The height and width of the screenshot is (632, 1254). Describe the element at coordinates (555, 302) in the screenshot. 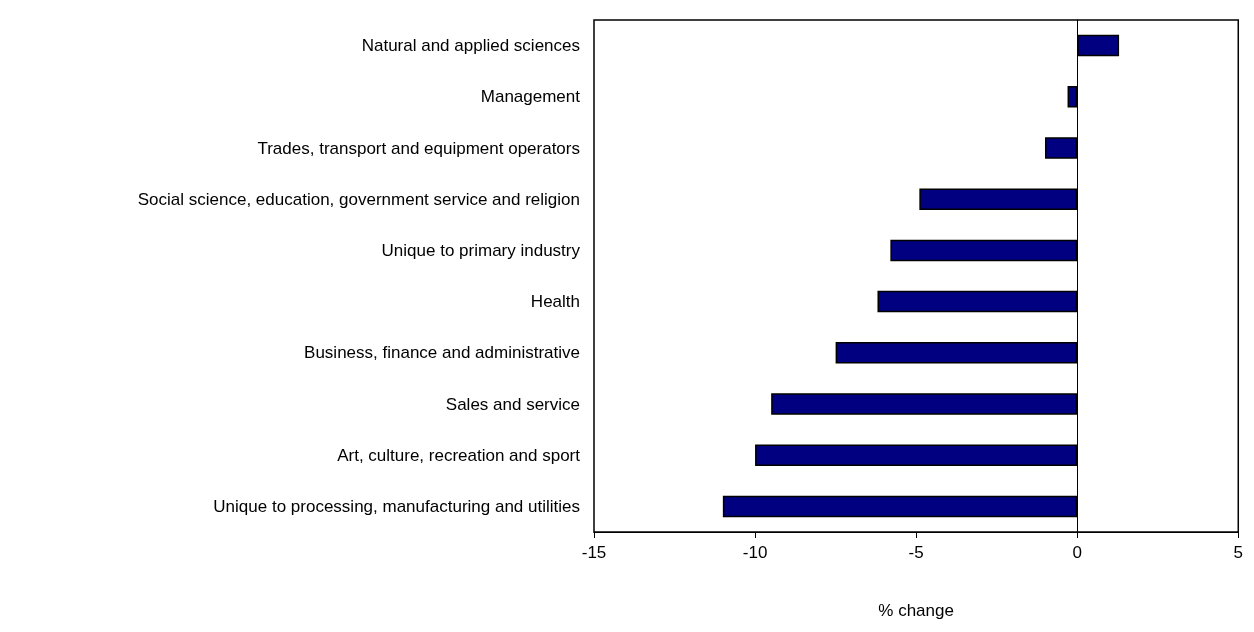

I see `y-tick-label: Health` at that location.